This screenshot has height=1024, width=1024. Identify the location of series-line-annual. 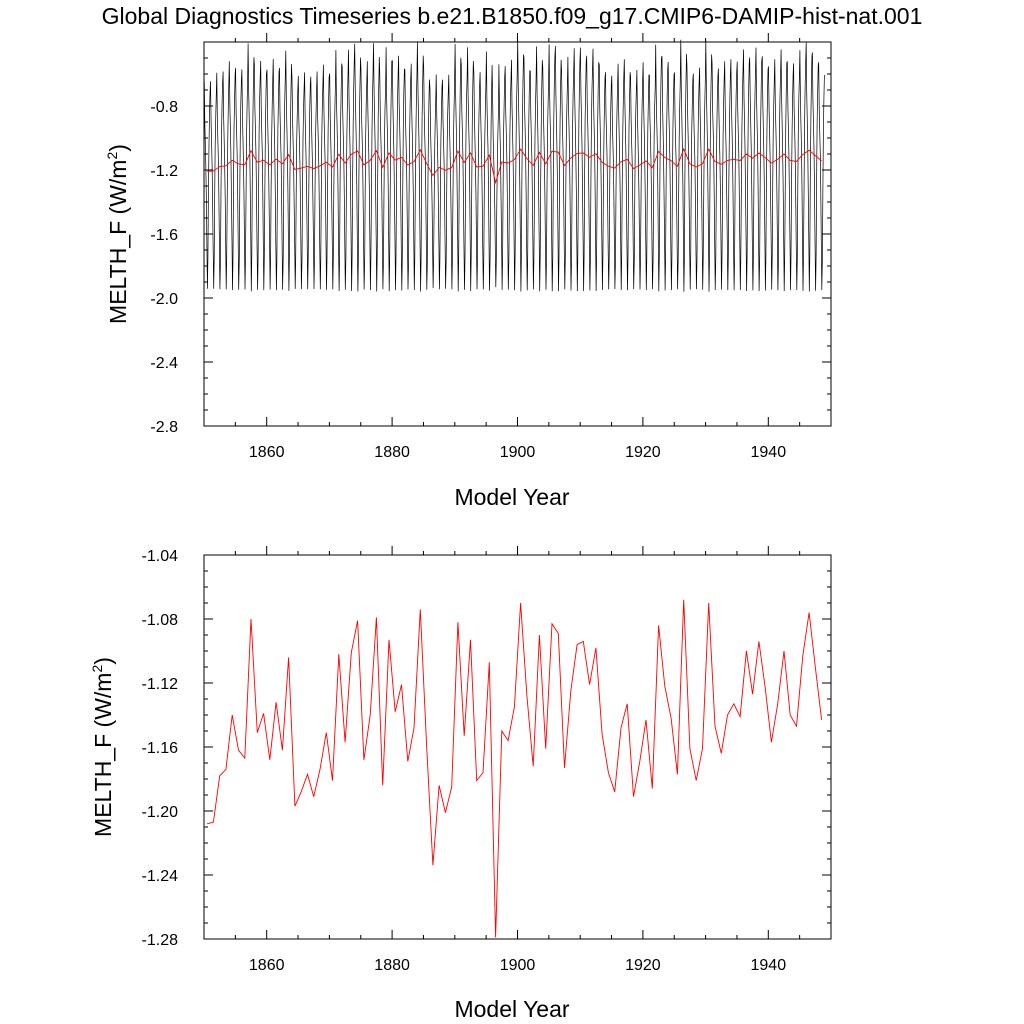
(514, 166).